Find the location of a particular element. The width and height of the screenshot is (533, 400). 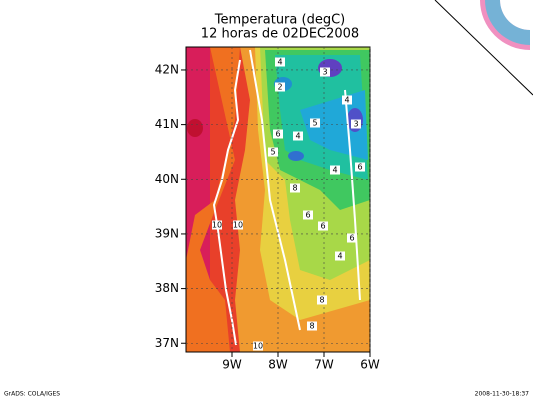

x-tick-label: 8W is located at coordinates (278, 365).